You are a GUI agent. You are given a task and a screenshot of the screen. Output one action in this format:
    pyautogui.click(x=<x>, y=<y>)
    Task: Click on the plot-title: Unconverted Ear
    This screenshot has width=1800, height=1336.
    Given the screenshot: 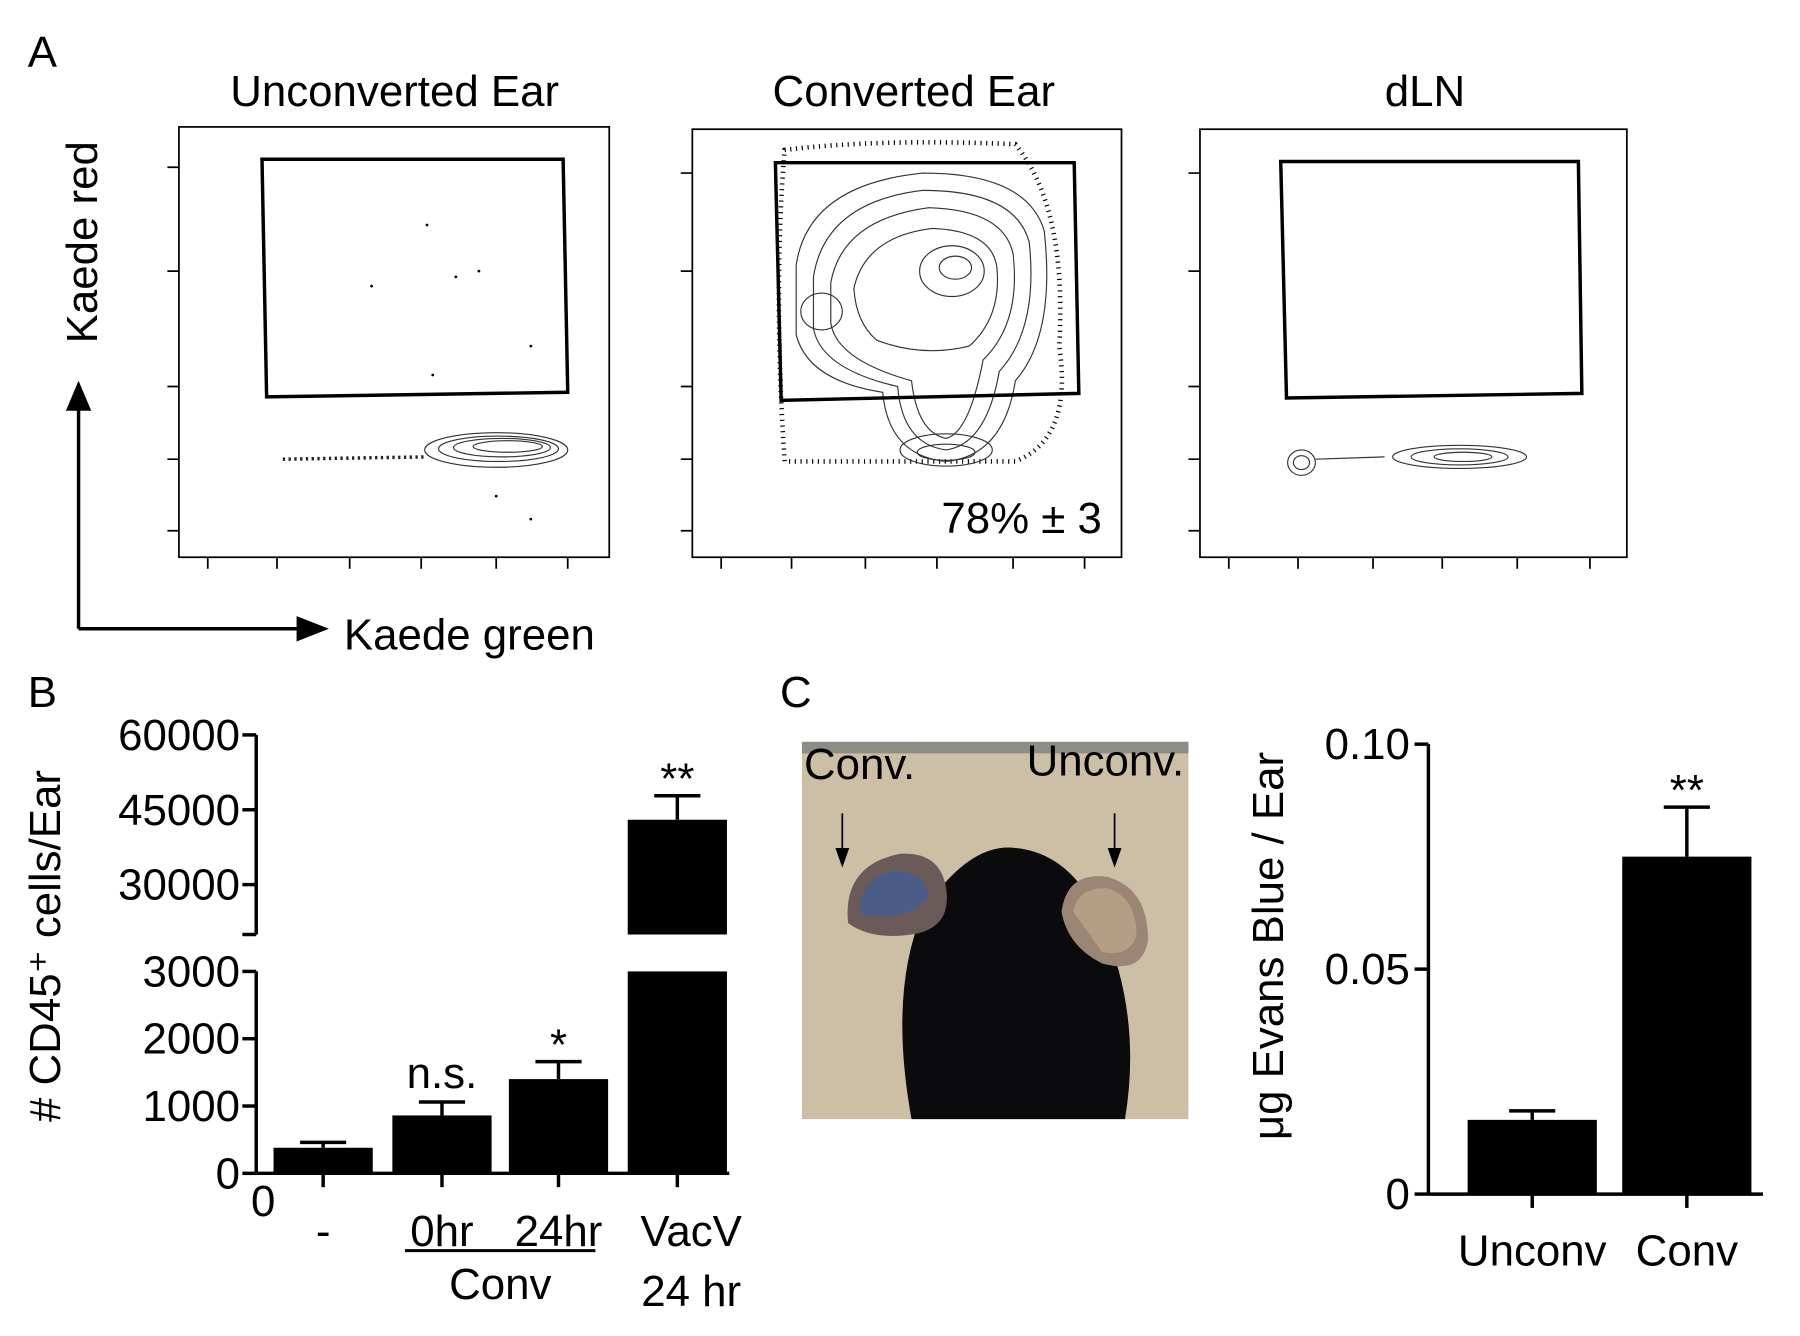 What is the action you would take?
    pyautogui.click(x=394, y=91)
    